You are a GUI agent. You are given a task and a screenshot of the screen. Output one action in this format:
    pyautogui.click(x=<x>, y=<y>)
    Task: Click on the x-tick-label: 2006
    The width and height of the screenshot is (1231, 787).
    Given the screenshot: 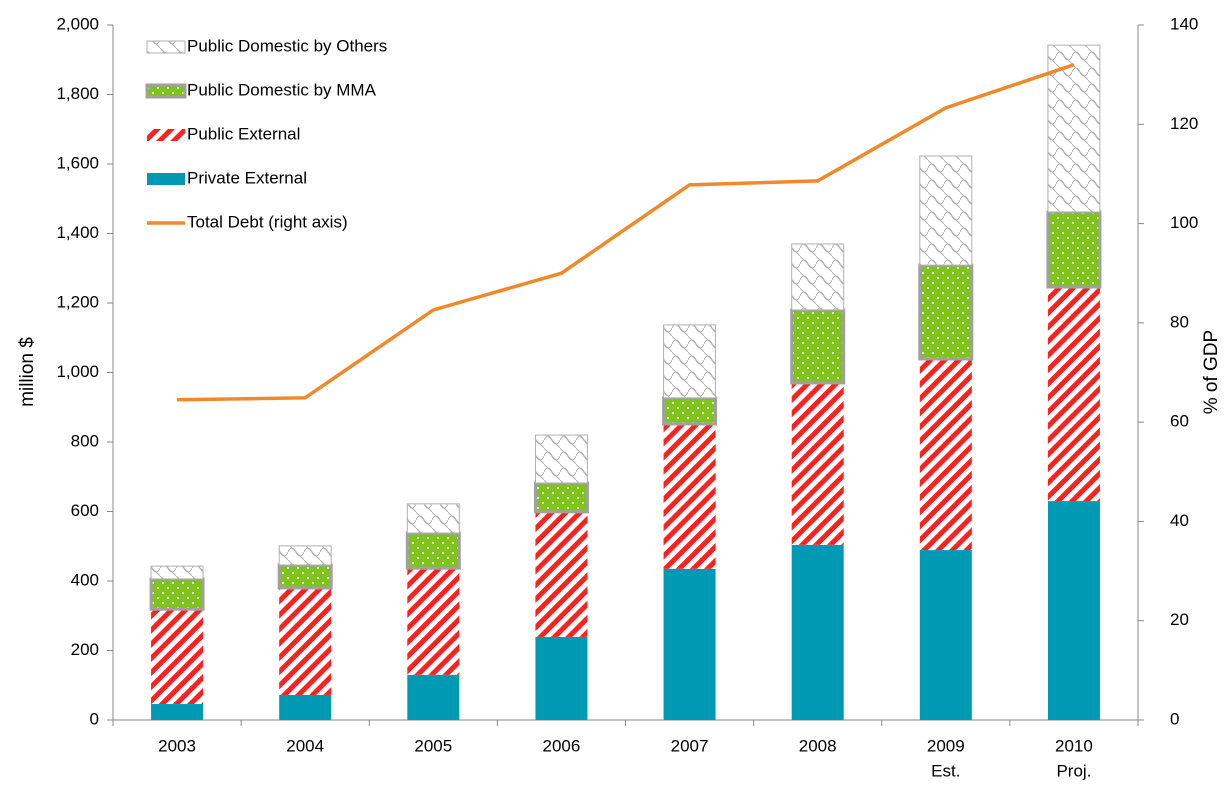 What is the action you would take?
    pyautogui.click(x=562, y=745)
    